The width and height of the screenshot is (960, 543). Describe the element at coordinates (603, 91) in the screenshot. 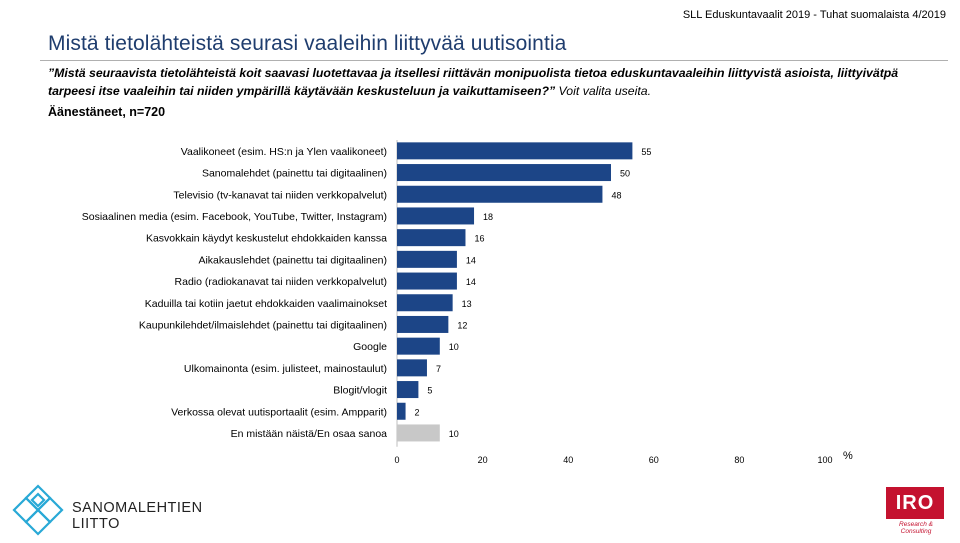

I see `question-note: Voit valita useita.` at that location.